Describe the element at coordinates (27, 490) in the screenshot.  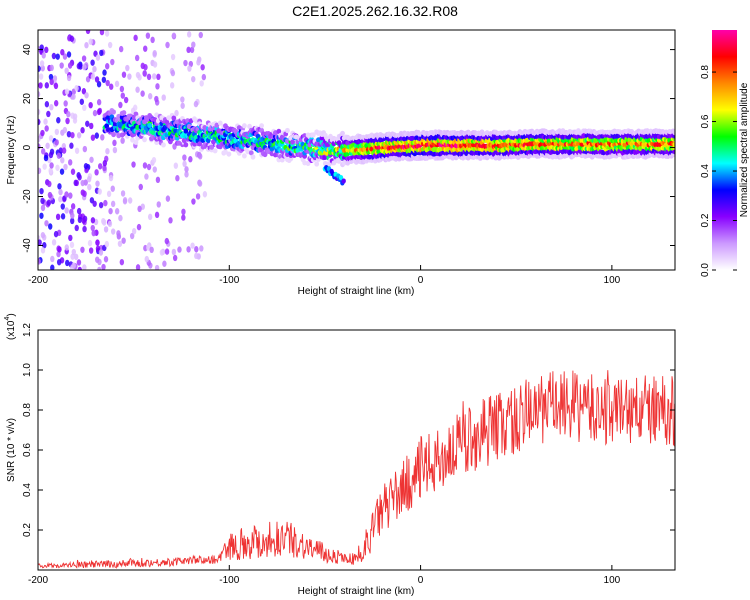
I see `y-tick-label: 0.4` at that location.